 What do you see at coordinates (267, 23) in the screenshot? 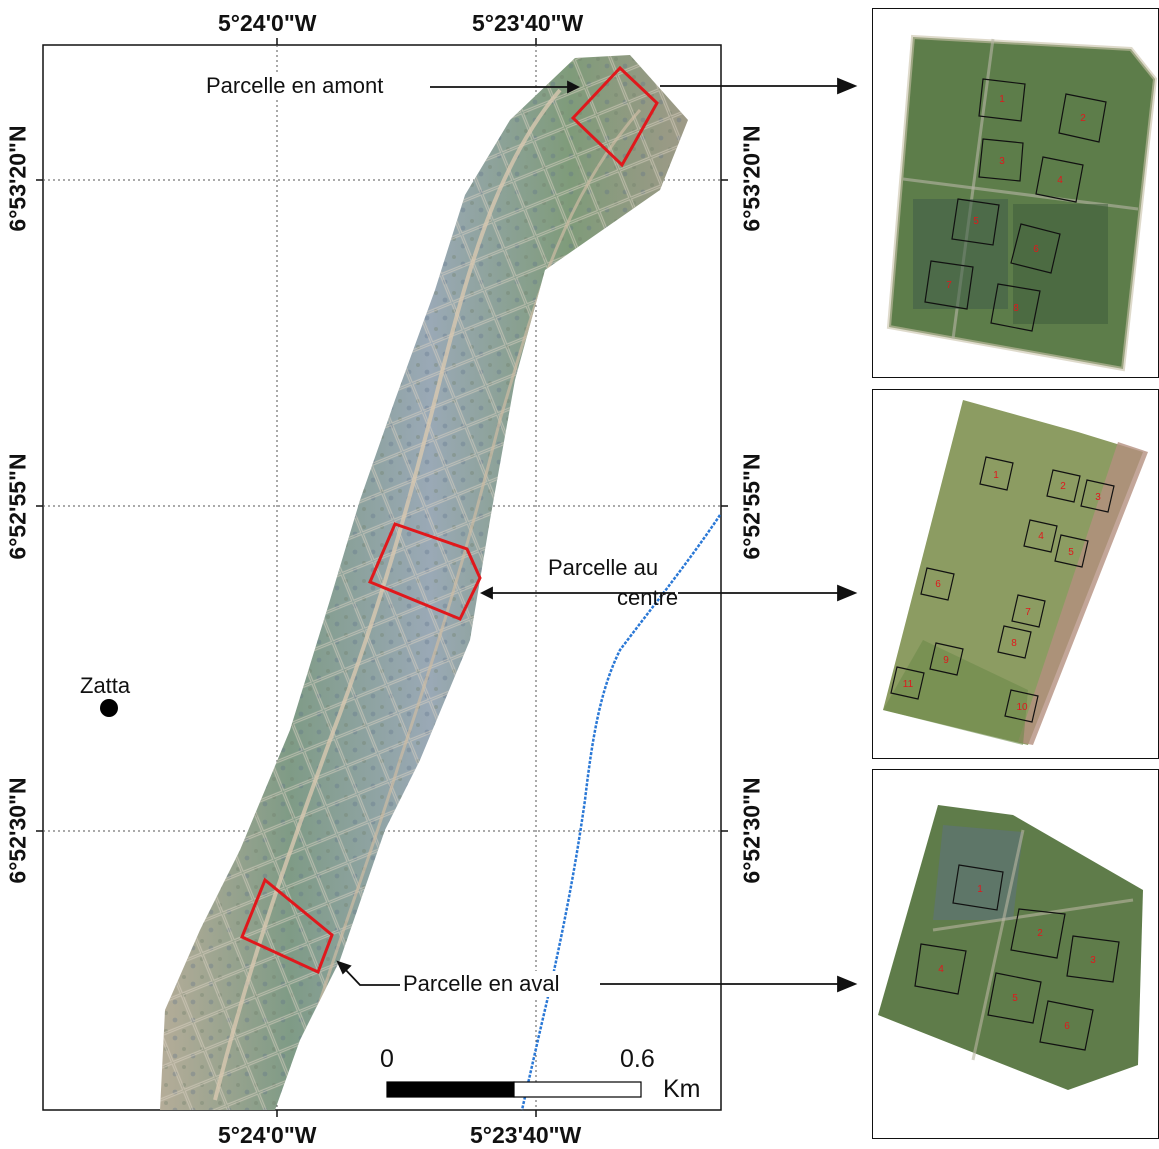
I see `lon-label-top-1: 5°24'0"W` at bounding box center [267, 23].